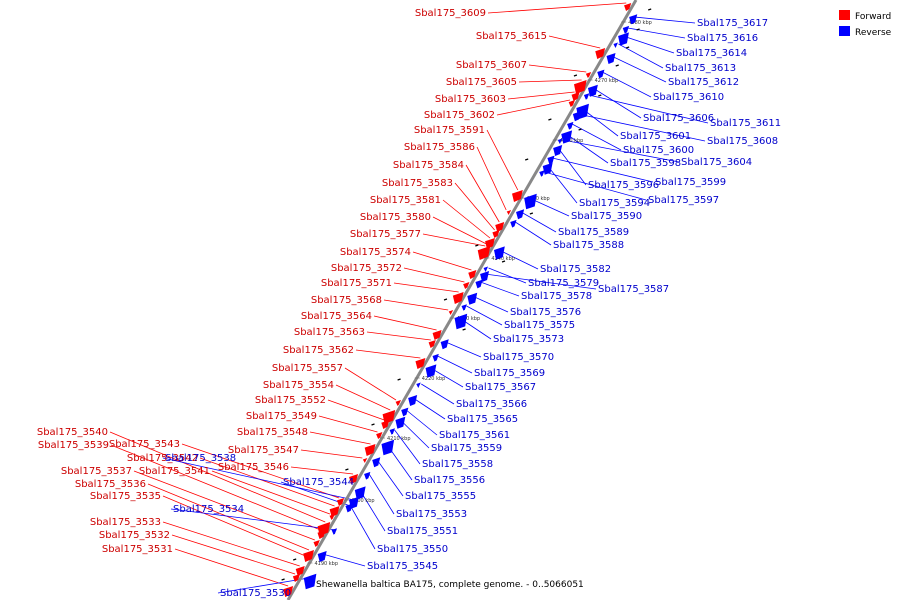  I want to click on reverse-gene-label: Sbal175_3608, so click(742, 141).